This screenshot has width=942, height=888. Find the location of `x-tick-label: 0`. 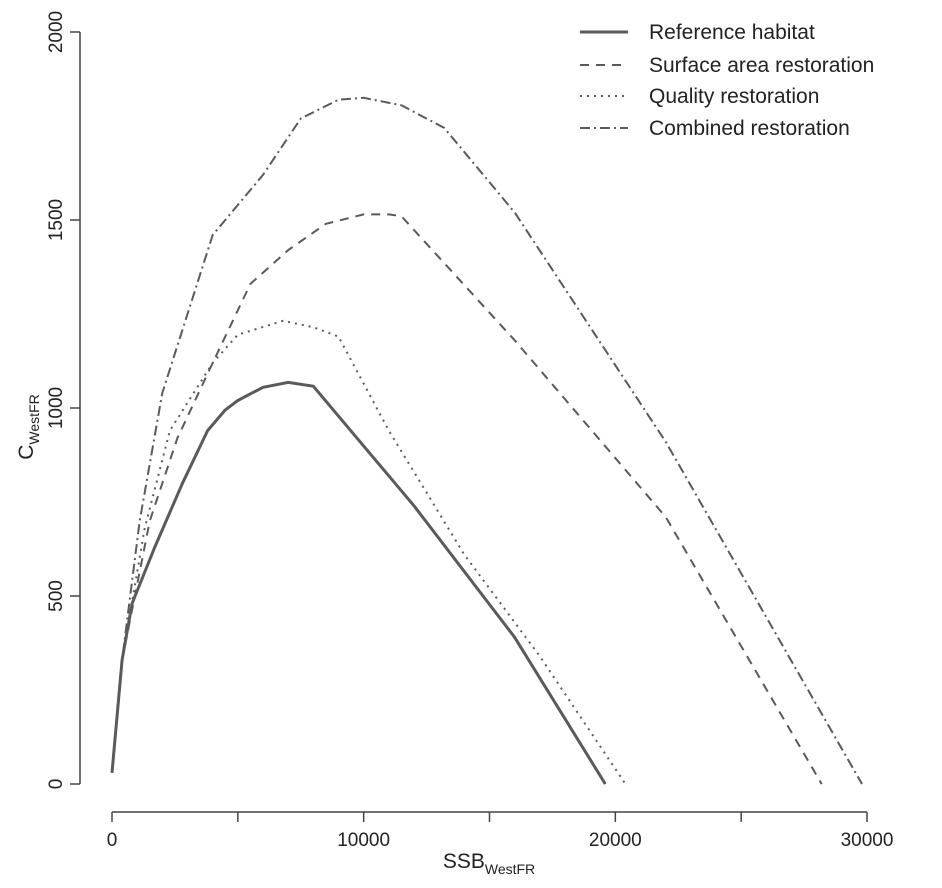

x-tick-label: 0 is located at coordinates (112, 840).